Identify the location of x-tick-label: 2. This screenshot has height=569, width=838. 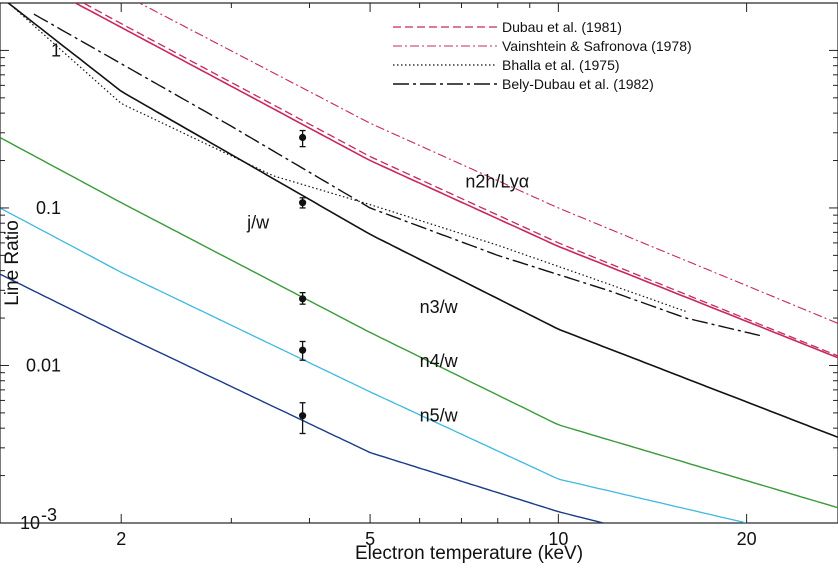
(121, 539).